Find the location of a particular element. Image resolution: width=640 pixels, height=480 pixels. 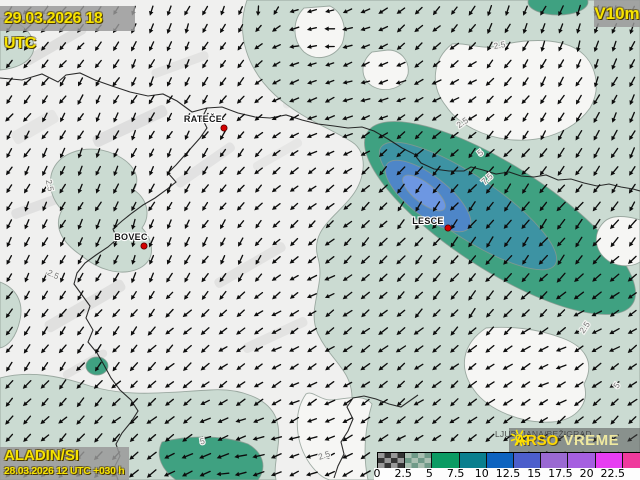

legend-tick-label: 17.5 is located at coordinates (560, 473).